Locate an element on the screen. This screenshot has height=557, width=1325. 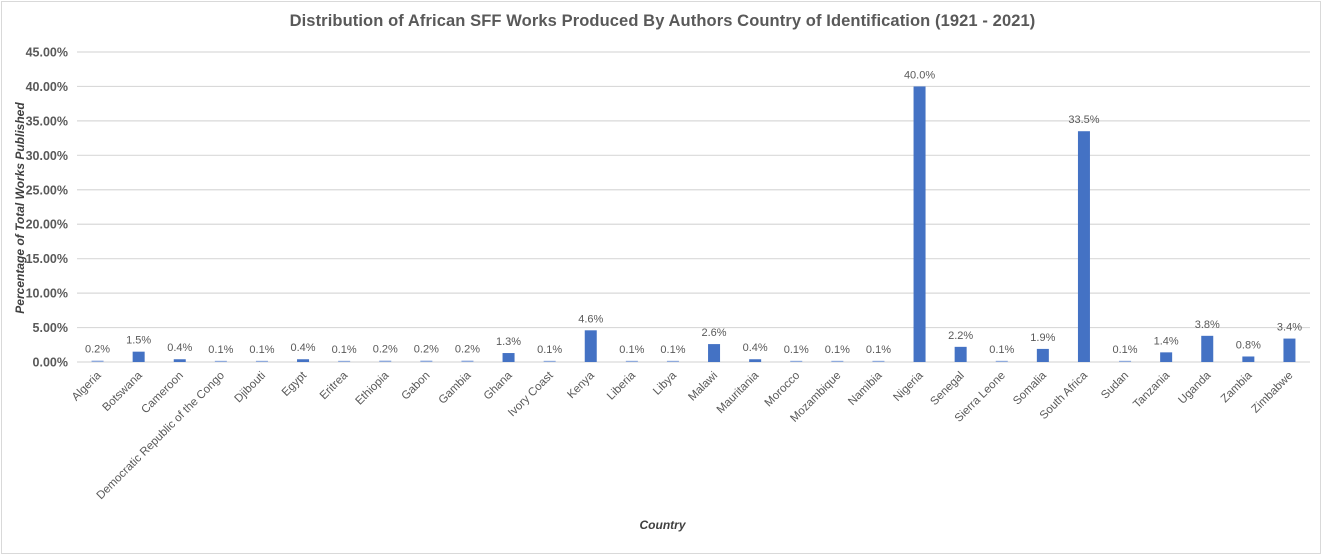
x-tick-label: Ghana is located at coordinates (498, 385).